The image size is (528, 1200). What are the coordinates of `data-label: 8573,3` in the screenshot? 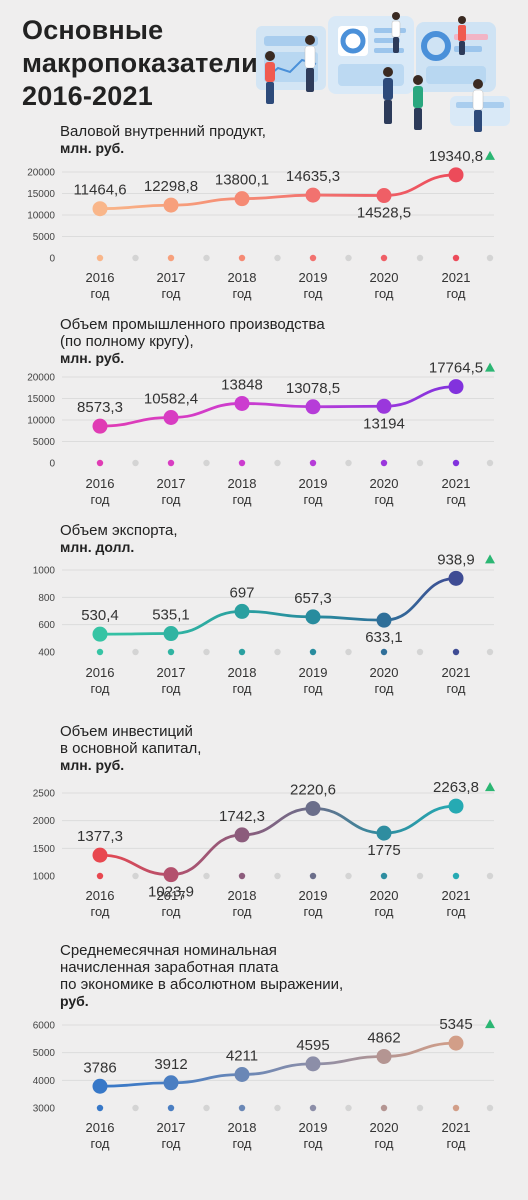 It's located at (100, 407).